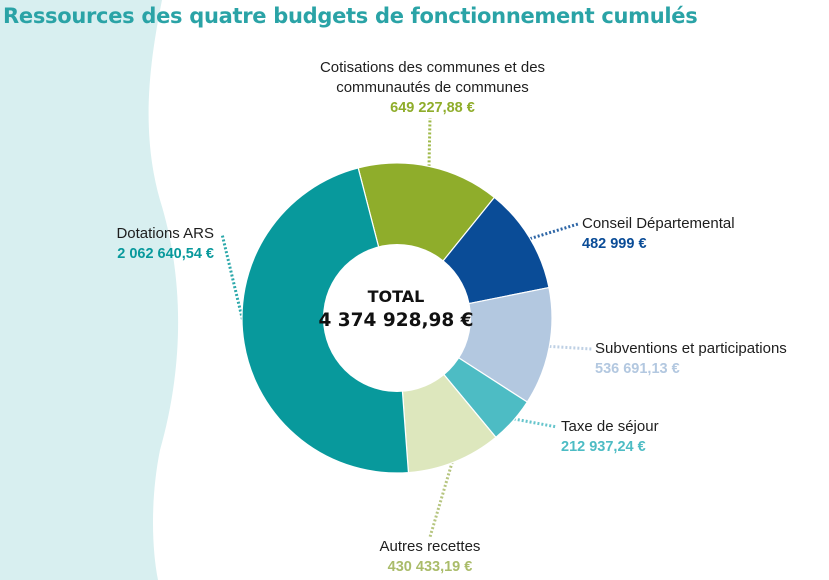 This screenshot has width=829, height=580. I want to click on slice-name-line: communautés de communes, so click(432, 87).